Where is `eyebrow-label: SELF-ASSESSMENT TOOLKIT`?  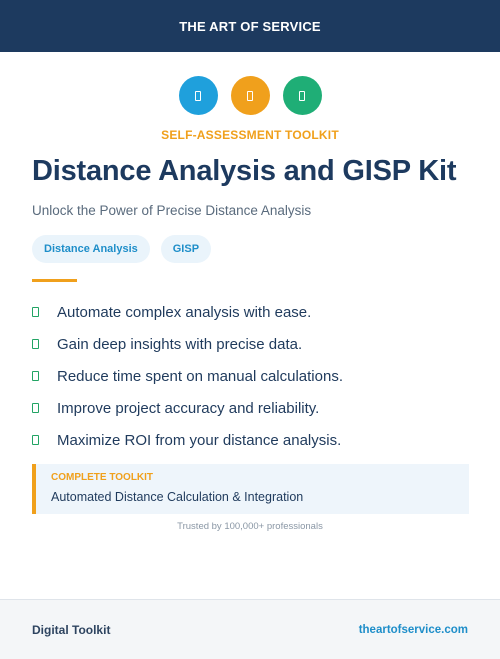
eyebrow-label: SELF-ASSESSMENT TOOLKIT is located at coordinates (250, 135).